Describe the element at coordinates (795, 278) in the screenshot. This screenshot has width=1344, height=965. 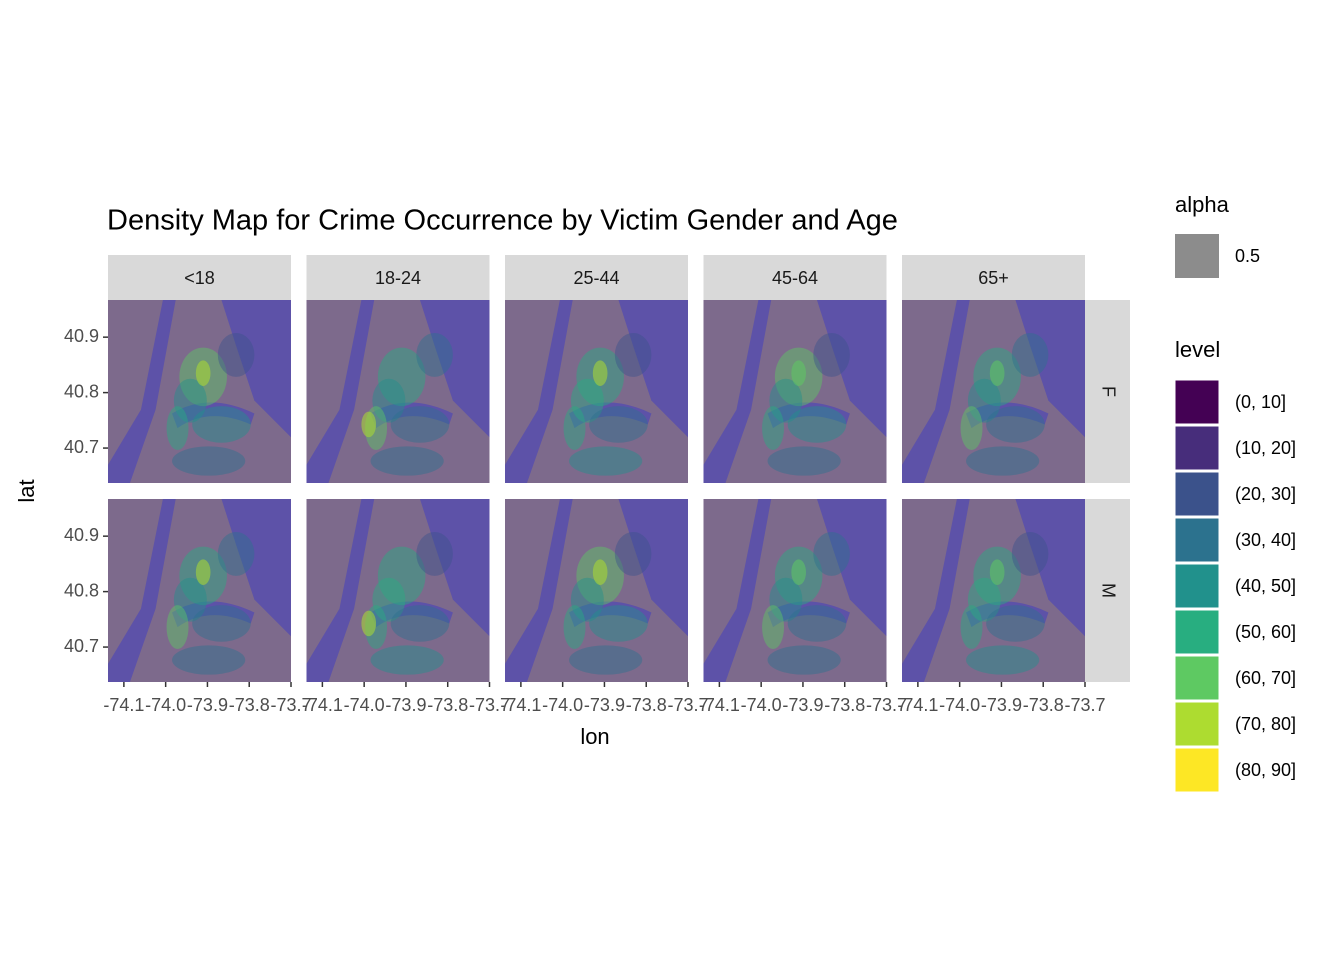
I see `facet-strip-label: 45-64` at that location.